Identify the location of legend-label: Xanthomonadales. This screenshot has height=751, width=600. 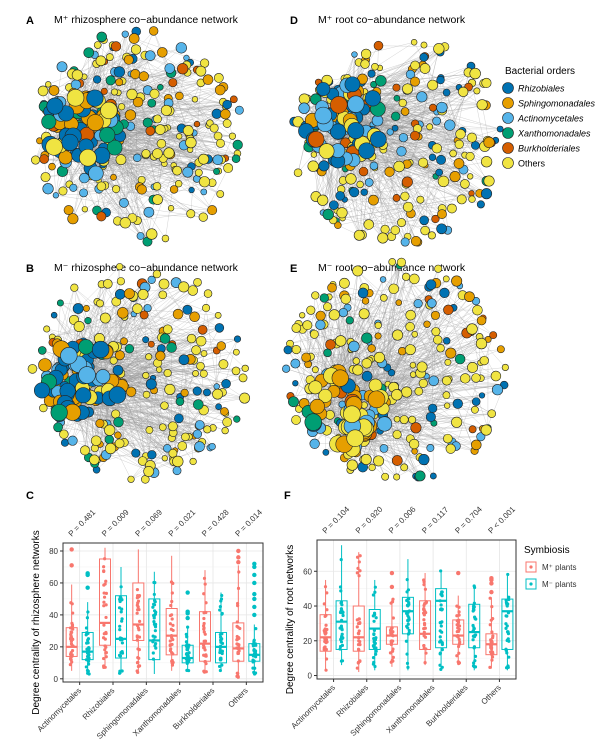
(554, 134).